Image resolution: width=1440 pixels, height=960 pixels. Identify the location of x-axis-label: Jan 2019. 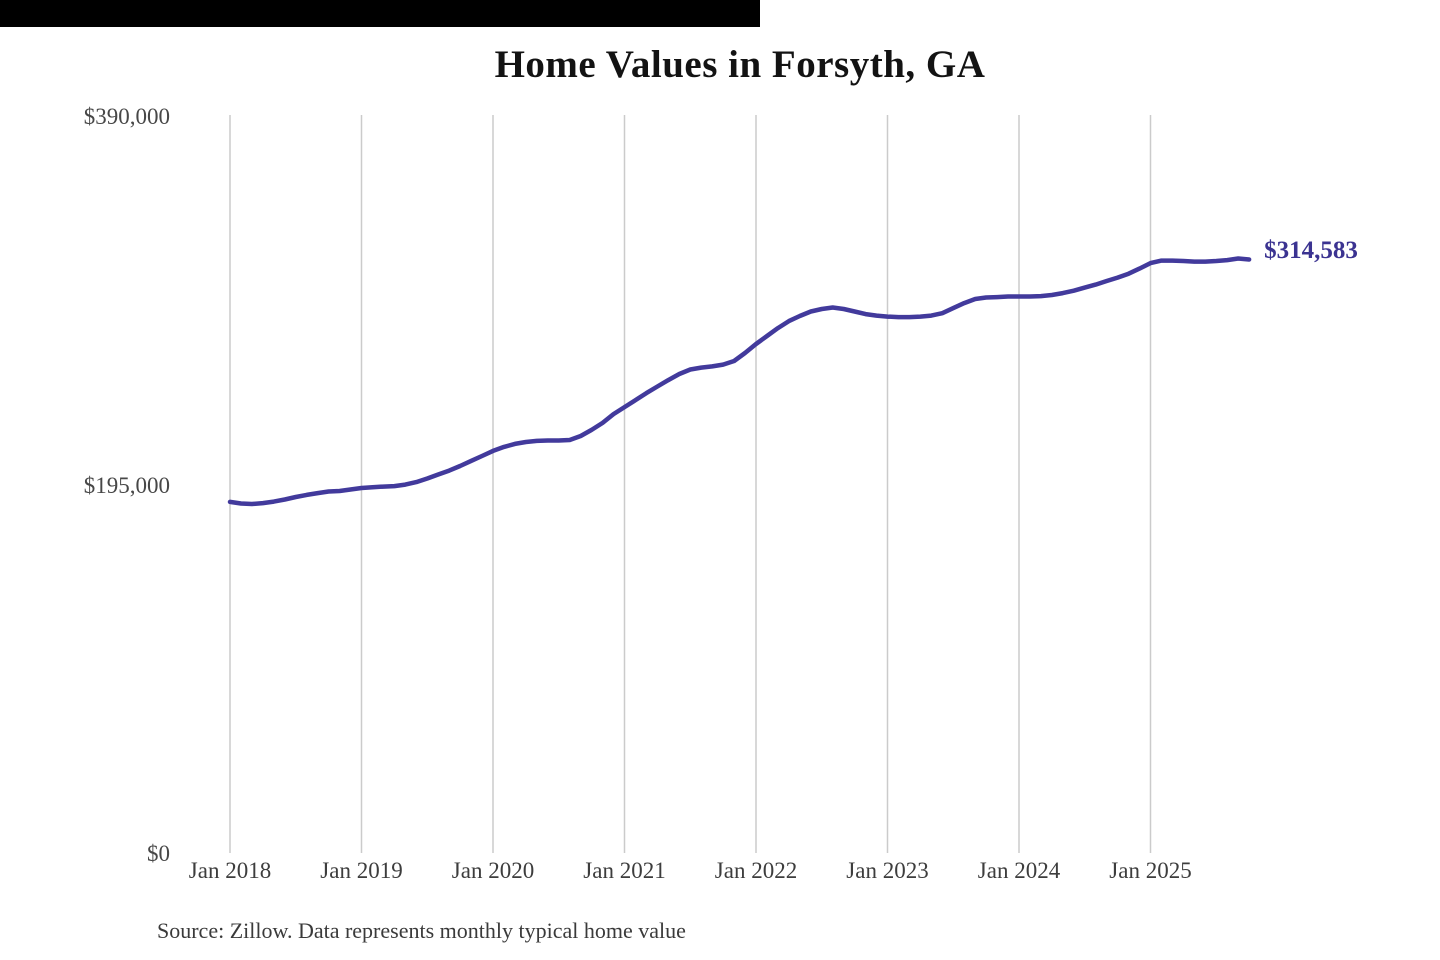
(361, 870).